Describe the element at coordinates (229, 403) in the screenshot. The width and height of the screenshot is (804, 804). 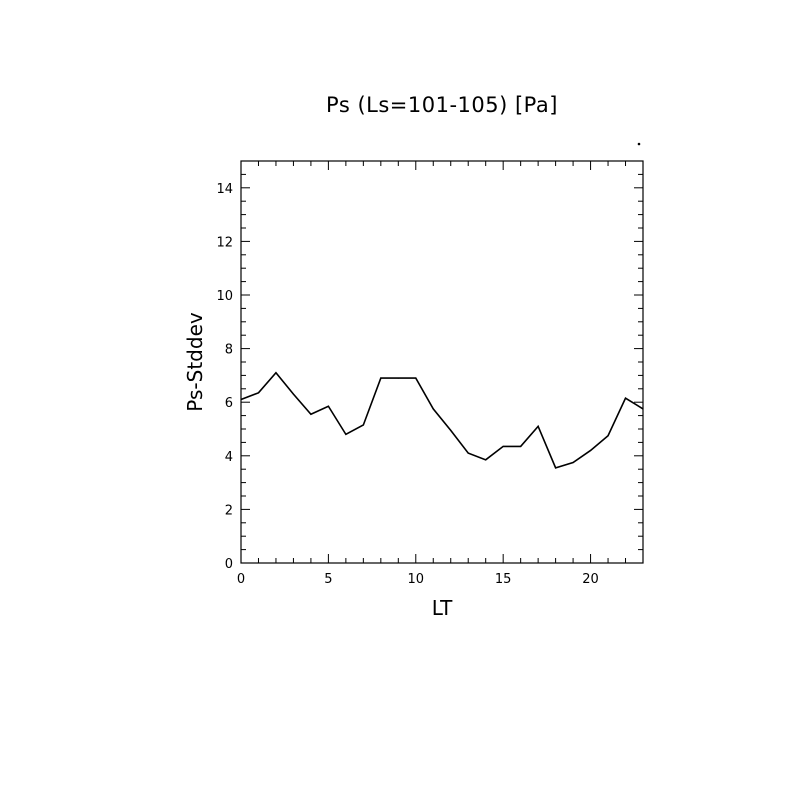
I see `y-tick-label: 6` at that location.